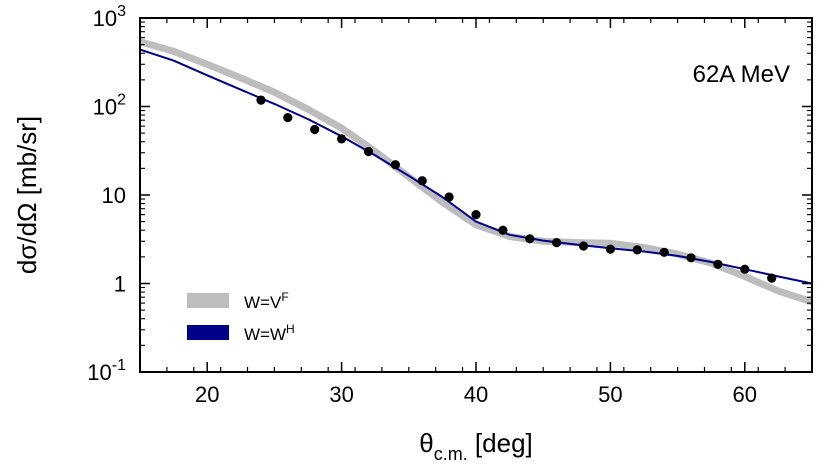 The image size is (830, 468). I want to click on legend-label-vf-base: W=V, so click(263, 302).